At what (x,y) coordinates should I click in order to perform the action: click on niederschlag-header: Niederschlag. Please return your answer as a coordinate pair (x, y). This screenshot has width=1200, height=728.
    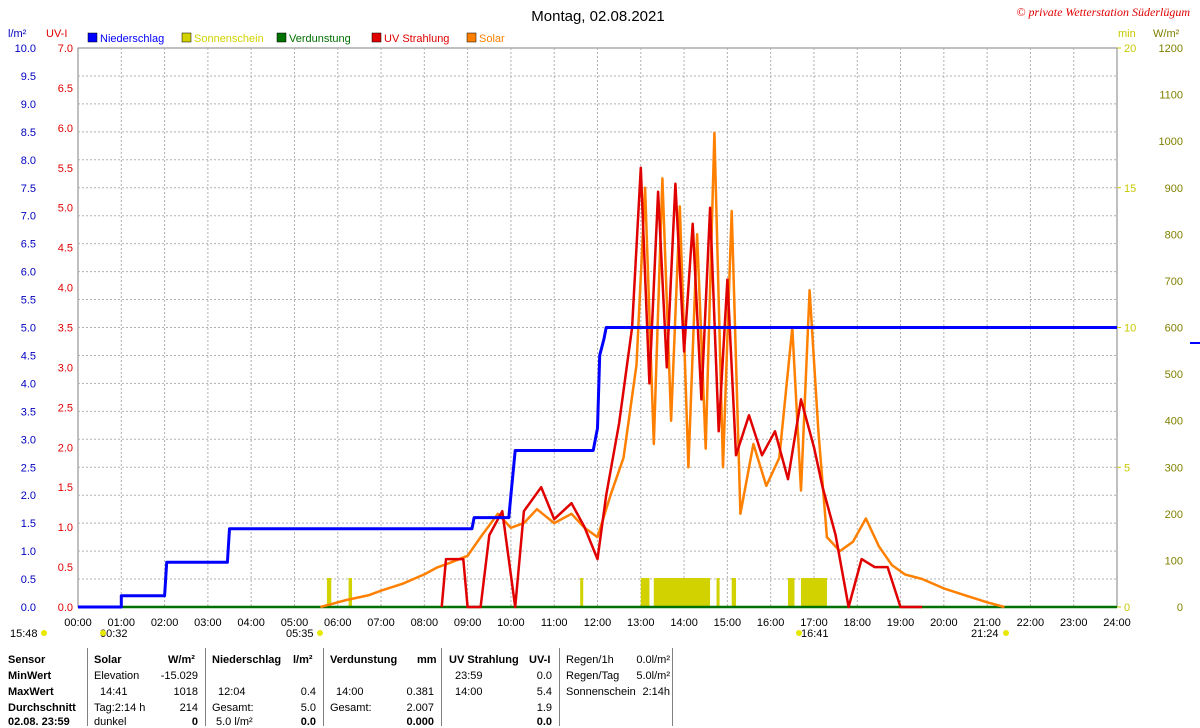
    Looking at the image, I should click on (247, 660).